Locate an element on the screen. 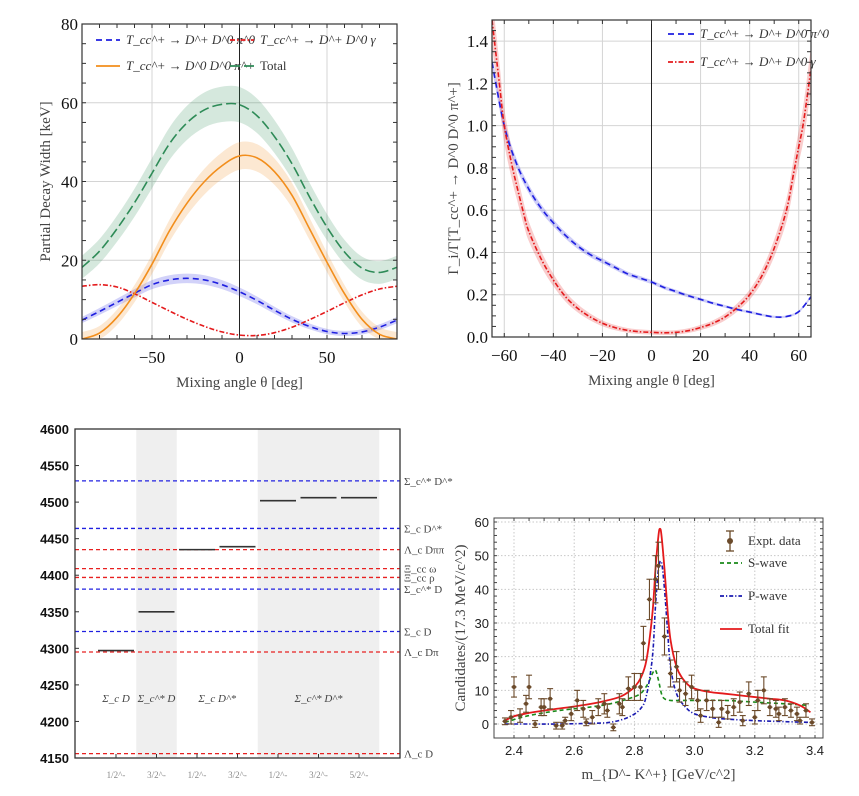  y-tick-label: 0.4 is located at coordinates (478, 252).